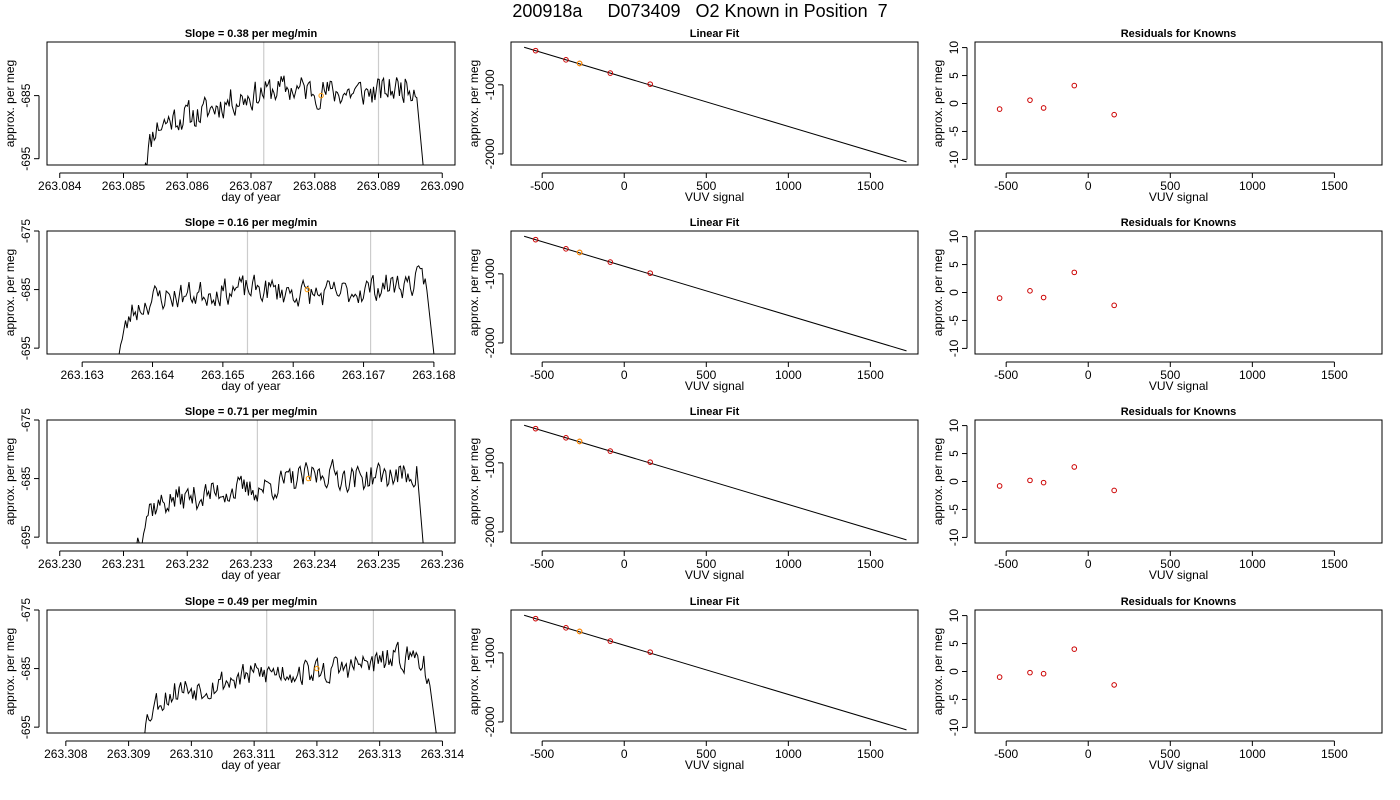 The image size is (1400, 800). I want to click on y-tick-label: -685, so click(26, 95).